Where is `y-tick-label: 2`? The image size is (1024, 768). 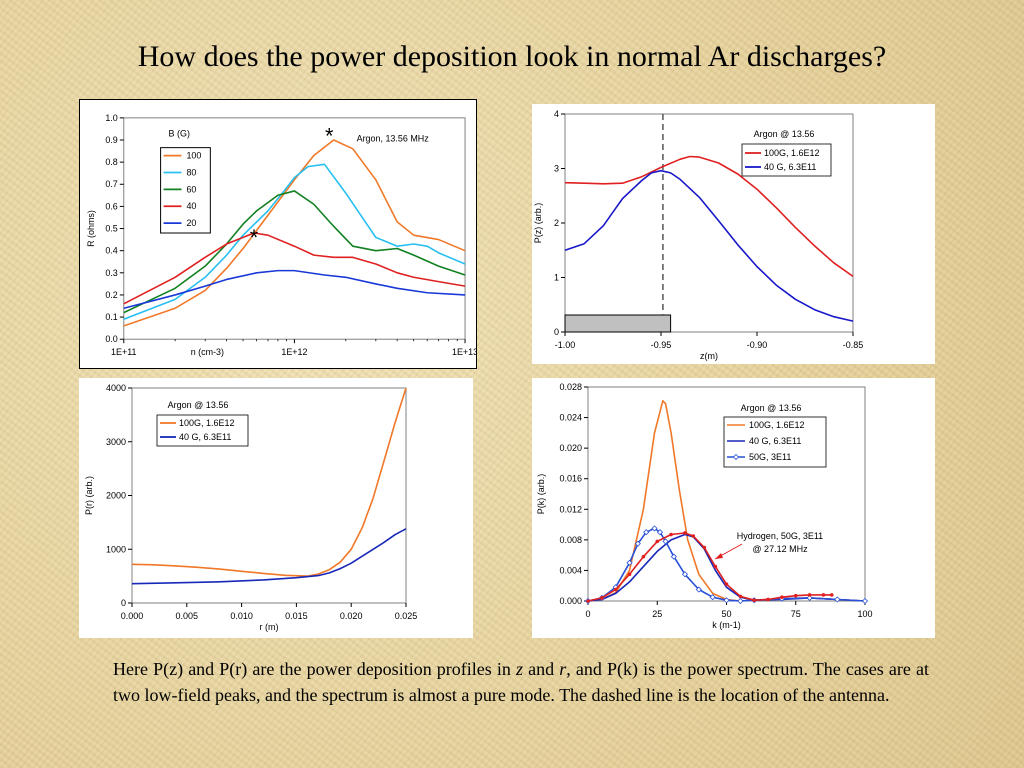 y-tick-label: 2 is located at coordinates (556, 223).